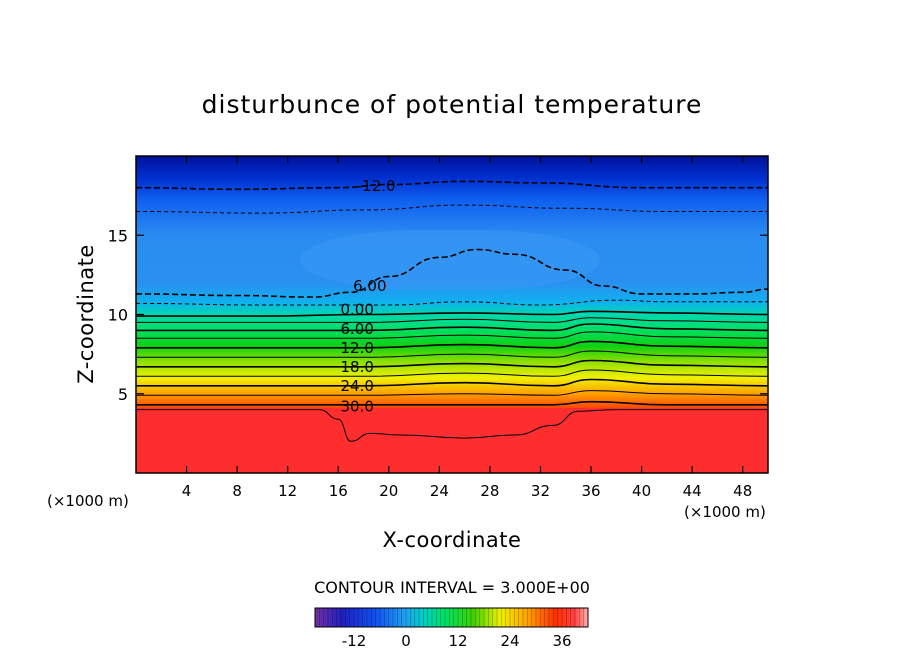 The height and width of the screenshot is (654, 904). I want to click on colorbar, so click(451, 617).